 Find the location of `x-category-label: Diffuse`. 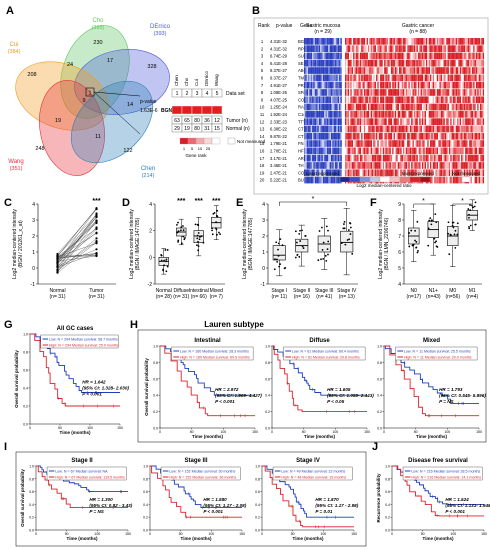

x-category-label: Diffuse is located at coordinates (182, 291).